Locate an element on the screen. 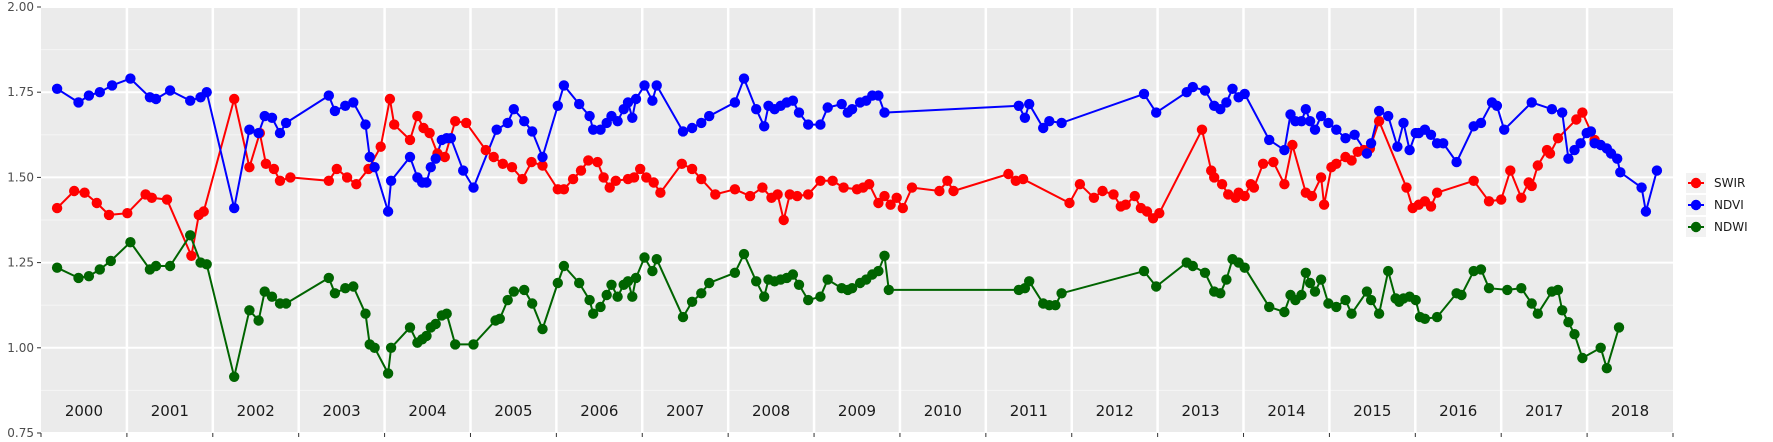 The width and height of the screenshot is (1773, 442). y-tick-label: 1.25 is located at coordinates (20, 263).